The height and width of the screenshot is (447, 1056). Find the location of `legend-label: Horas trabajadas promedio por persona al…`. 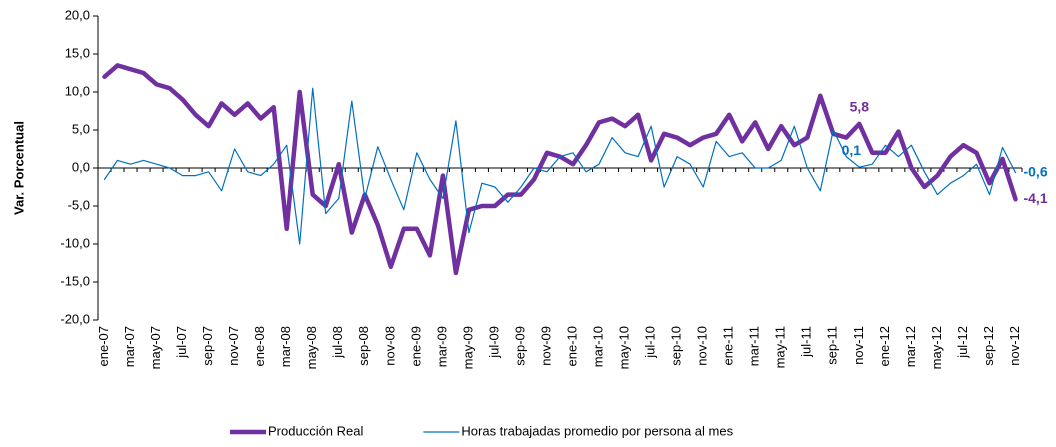

legend-label: Horas trabajadas promedio por persona al… is located at coordinates (597, 430).